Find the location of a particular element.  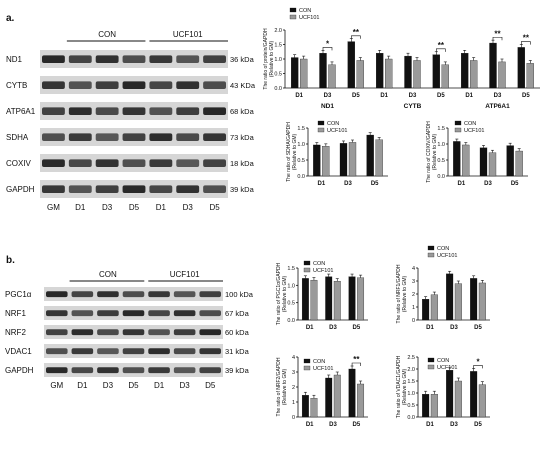

group-label: CYTB is located at coordinates (413, 106).